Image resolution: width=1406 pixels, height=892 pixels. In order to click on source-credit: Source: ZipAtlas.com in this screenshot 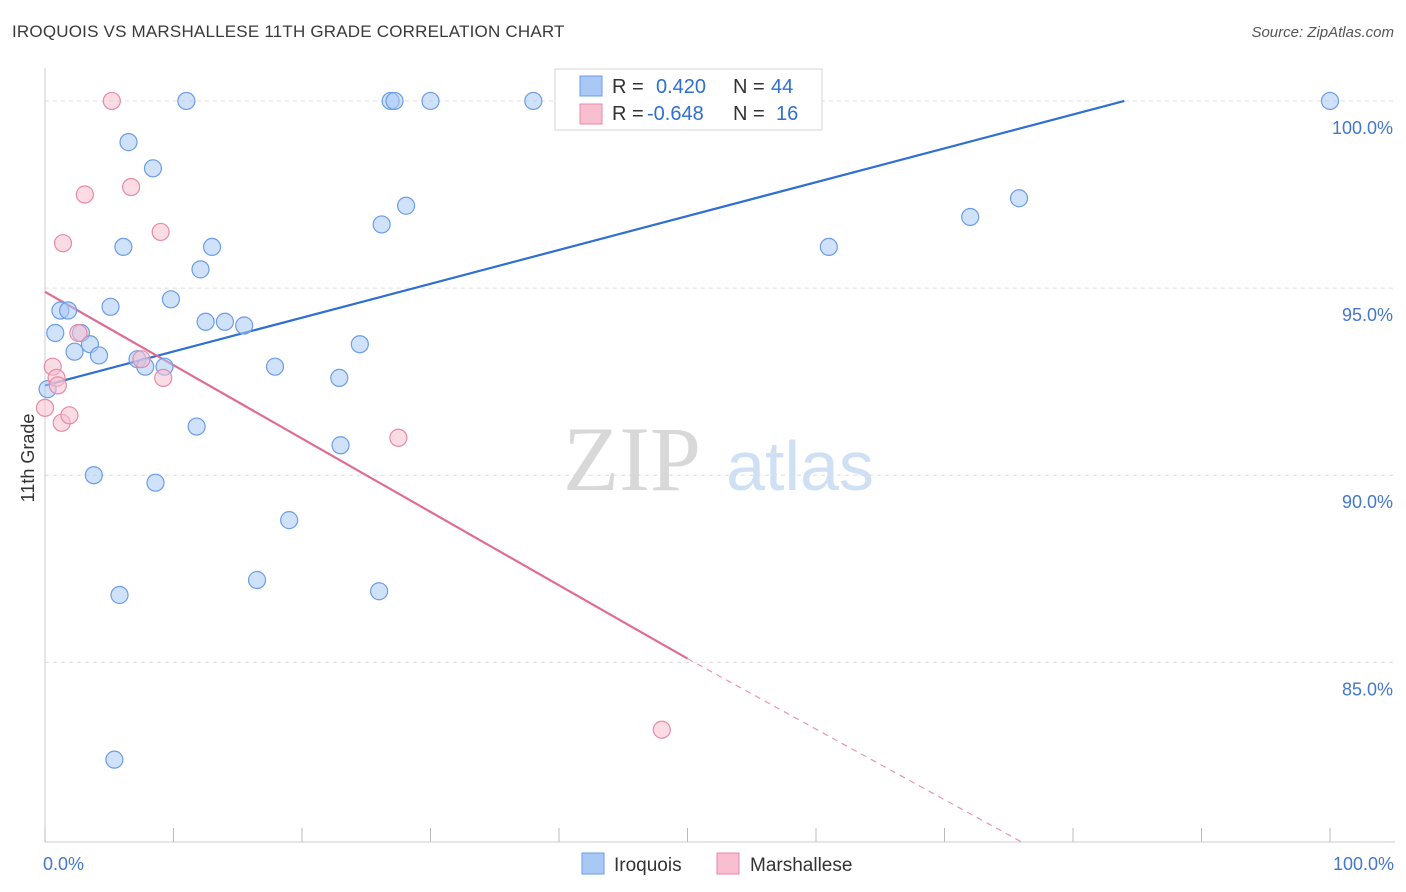, I will do `click(1322, 32)`.